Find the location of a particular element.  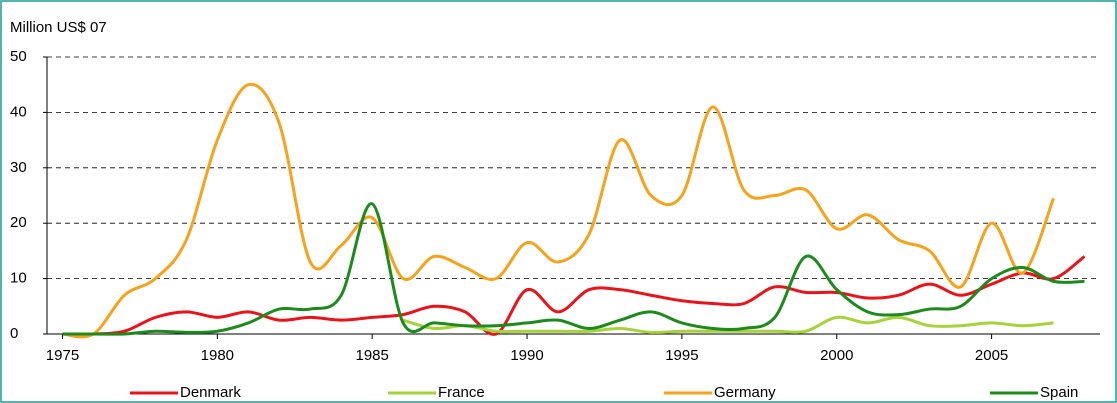

x-tick-label: 1975 is located at coordinates (62, 355).